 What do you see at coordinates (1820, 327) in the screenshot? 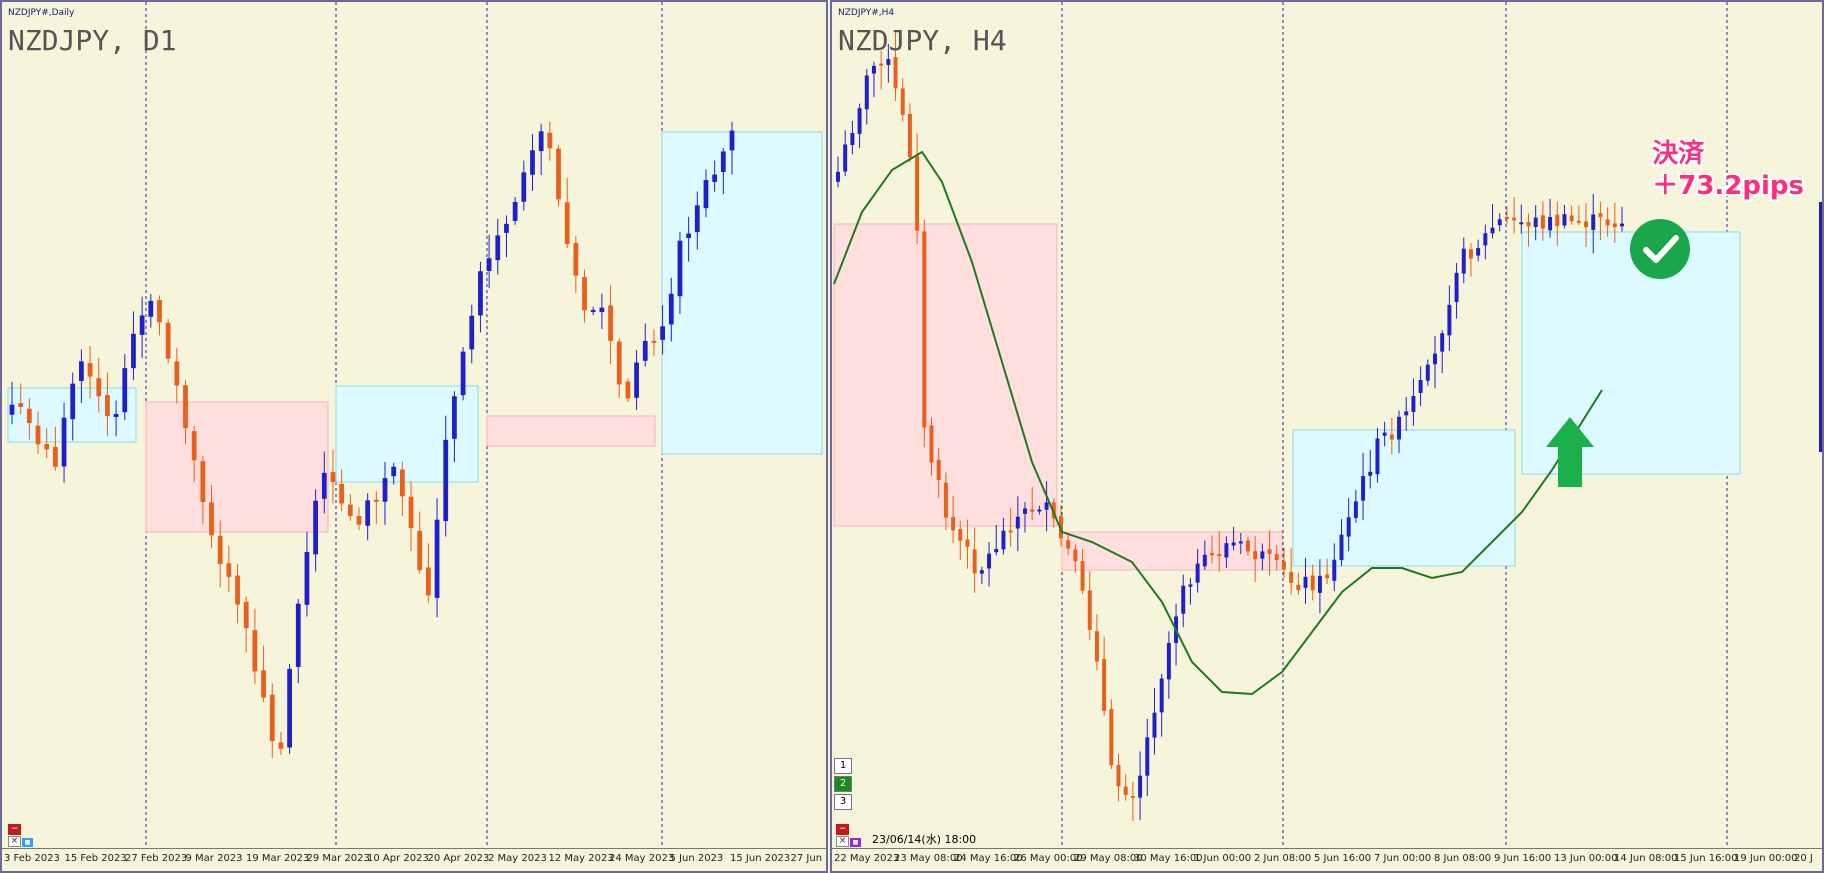
I see `vertical-scrollbar` at bounding box center [1820, 327].